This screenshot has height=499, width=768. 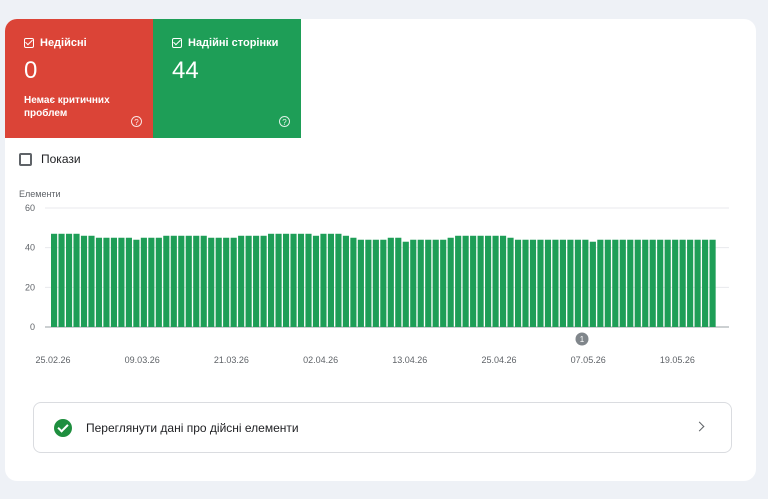 What do you see at coordinates (588, 360) in the screenshot?
I see `x-tick-label: 07.05.26` at bounding box center [588, 360].